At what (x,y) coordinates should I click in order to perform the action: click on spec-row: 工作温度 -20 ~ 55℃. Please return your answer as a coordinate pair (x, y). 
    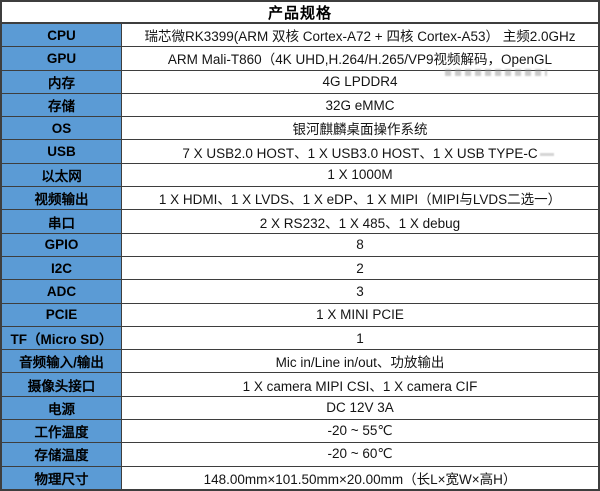
    Looking at the image, I should click on (300, 432).